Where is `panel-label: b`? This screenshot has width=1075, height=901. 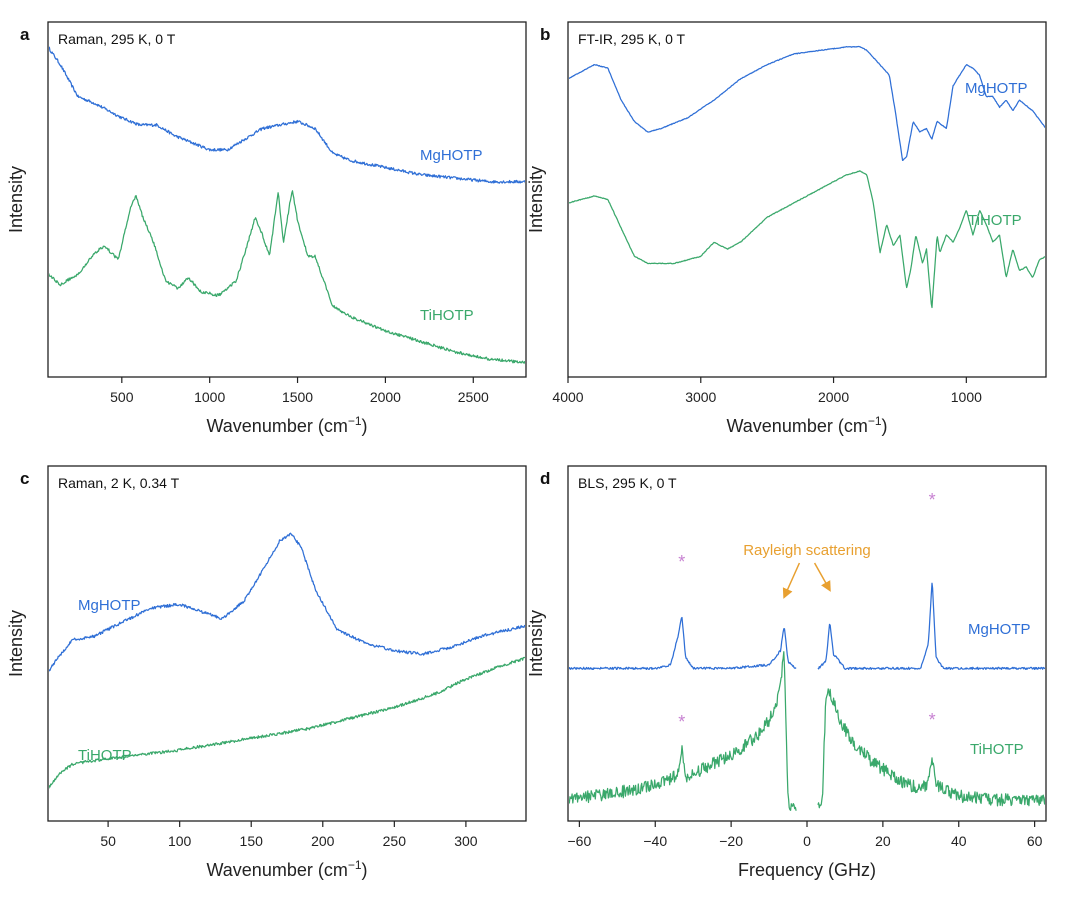 panel-label: b is located at coordinates (545, 34).